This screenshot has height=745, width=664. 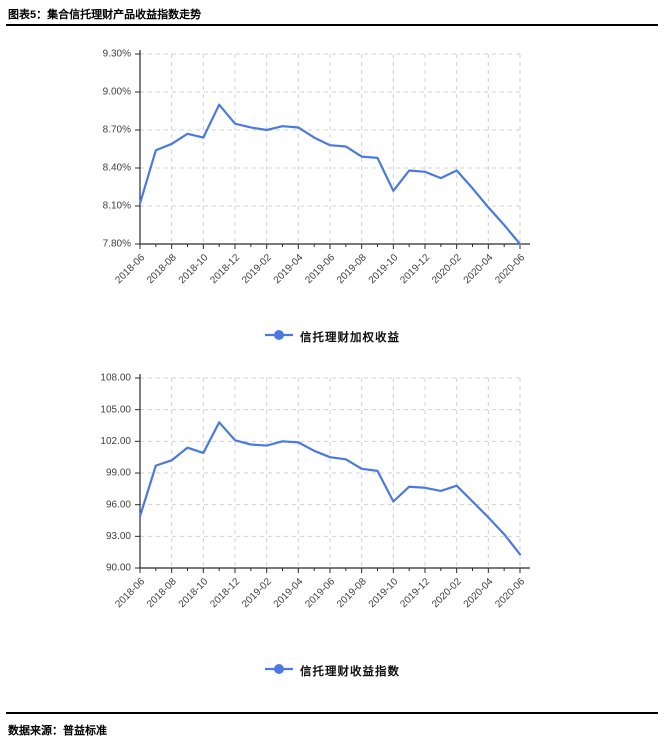 I want to click on y-tick-label: 7.80%, so click(x=117, y=244).